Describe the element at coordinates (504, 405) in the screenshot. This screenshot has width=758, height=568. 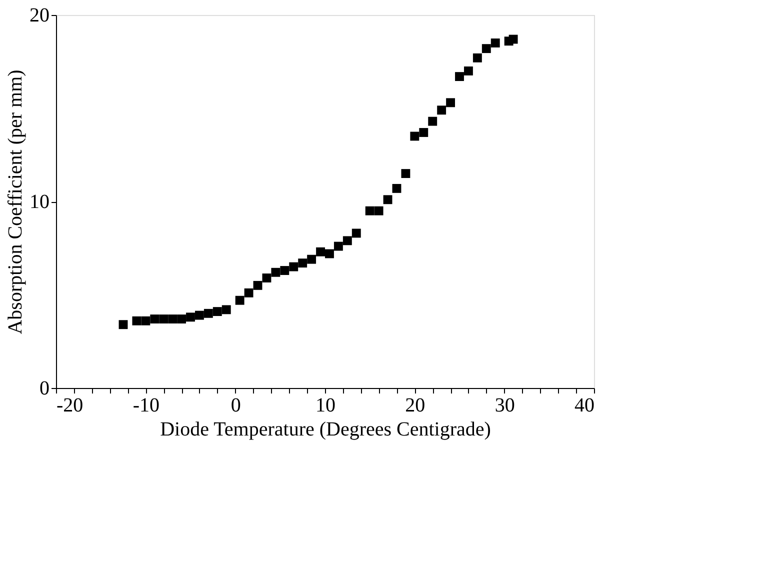
I see `x-tick-label: 30` at that location.